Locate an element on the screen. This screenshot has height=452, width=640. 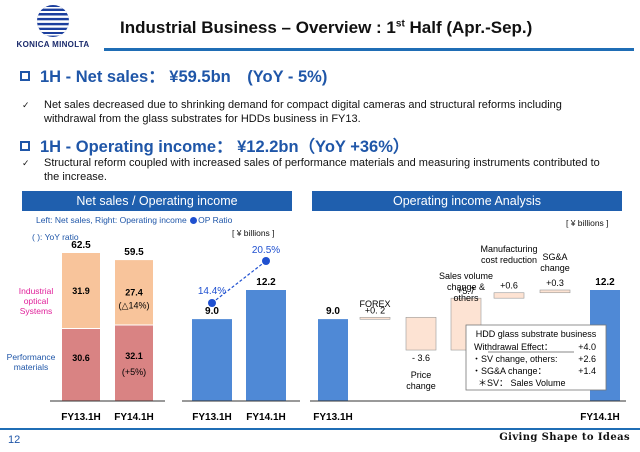
data-label: 32.1 is located at coordinates (134, 356).